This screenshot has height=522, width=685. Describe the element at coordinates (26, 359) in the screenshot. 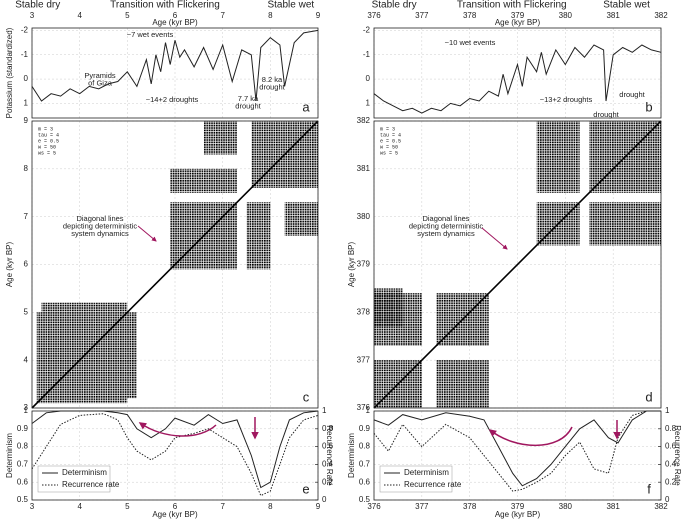

I see `y-tick-label: 4` at that location.